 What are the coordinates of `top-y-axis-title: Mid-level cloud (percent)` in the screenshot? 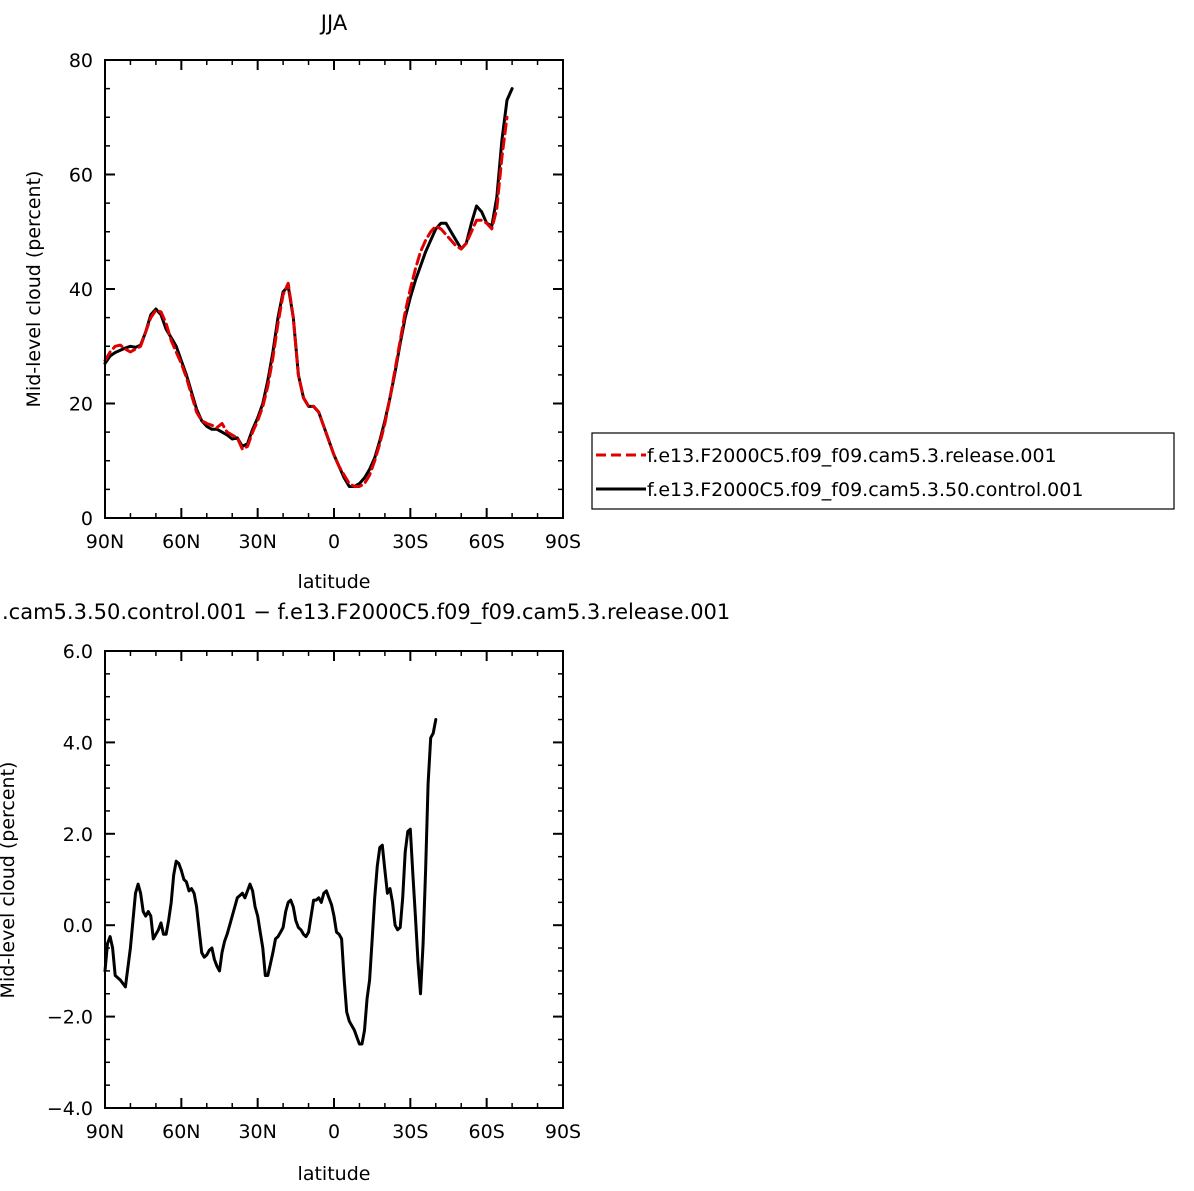 It's located at (34, 289).